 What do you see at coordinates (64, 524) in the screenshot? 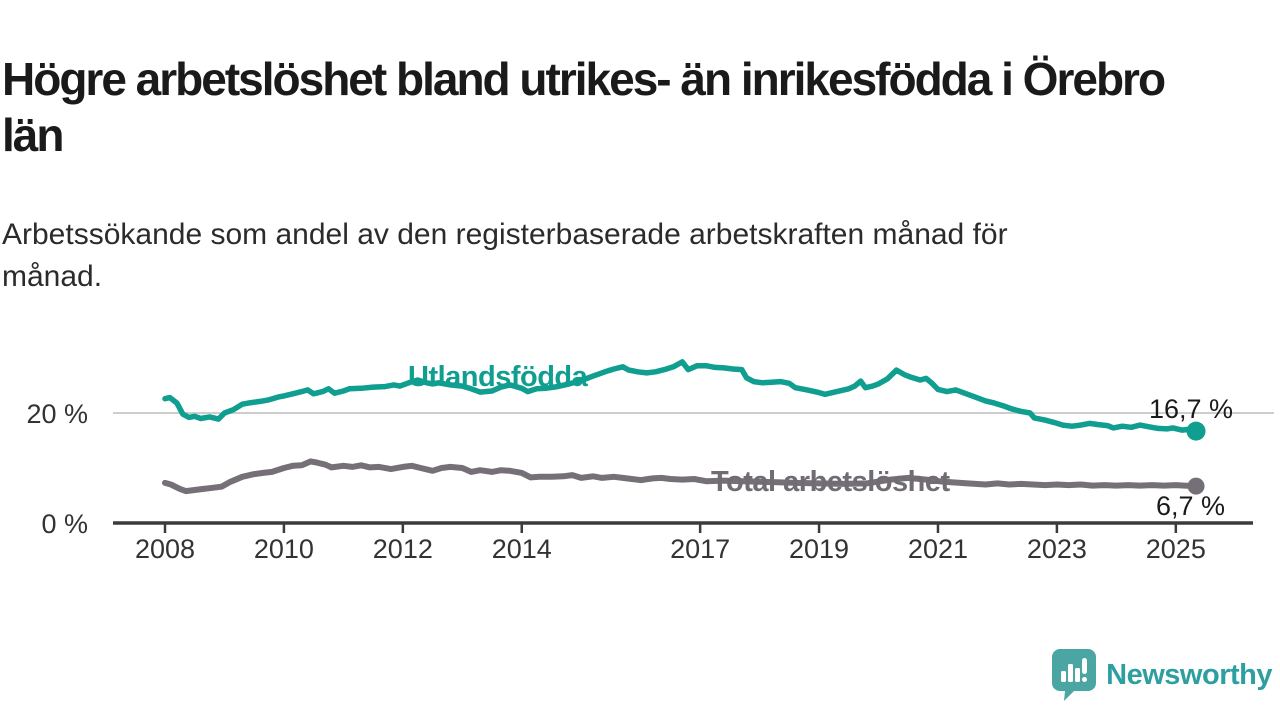
I see `y-axis-tick-label-0: 0 %` at bounding box center [64, 524].